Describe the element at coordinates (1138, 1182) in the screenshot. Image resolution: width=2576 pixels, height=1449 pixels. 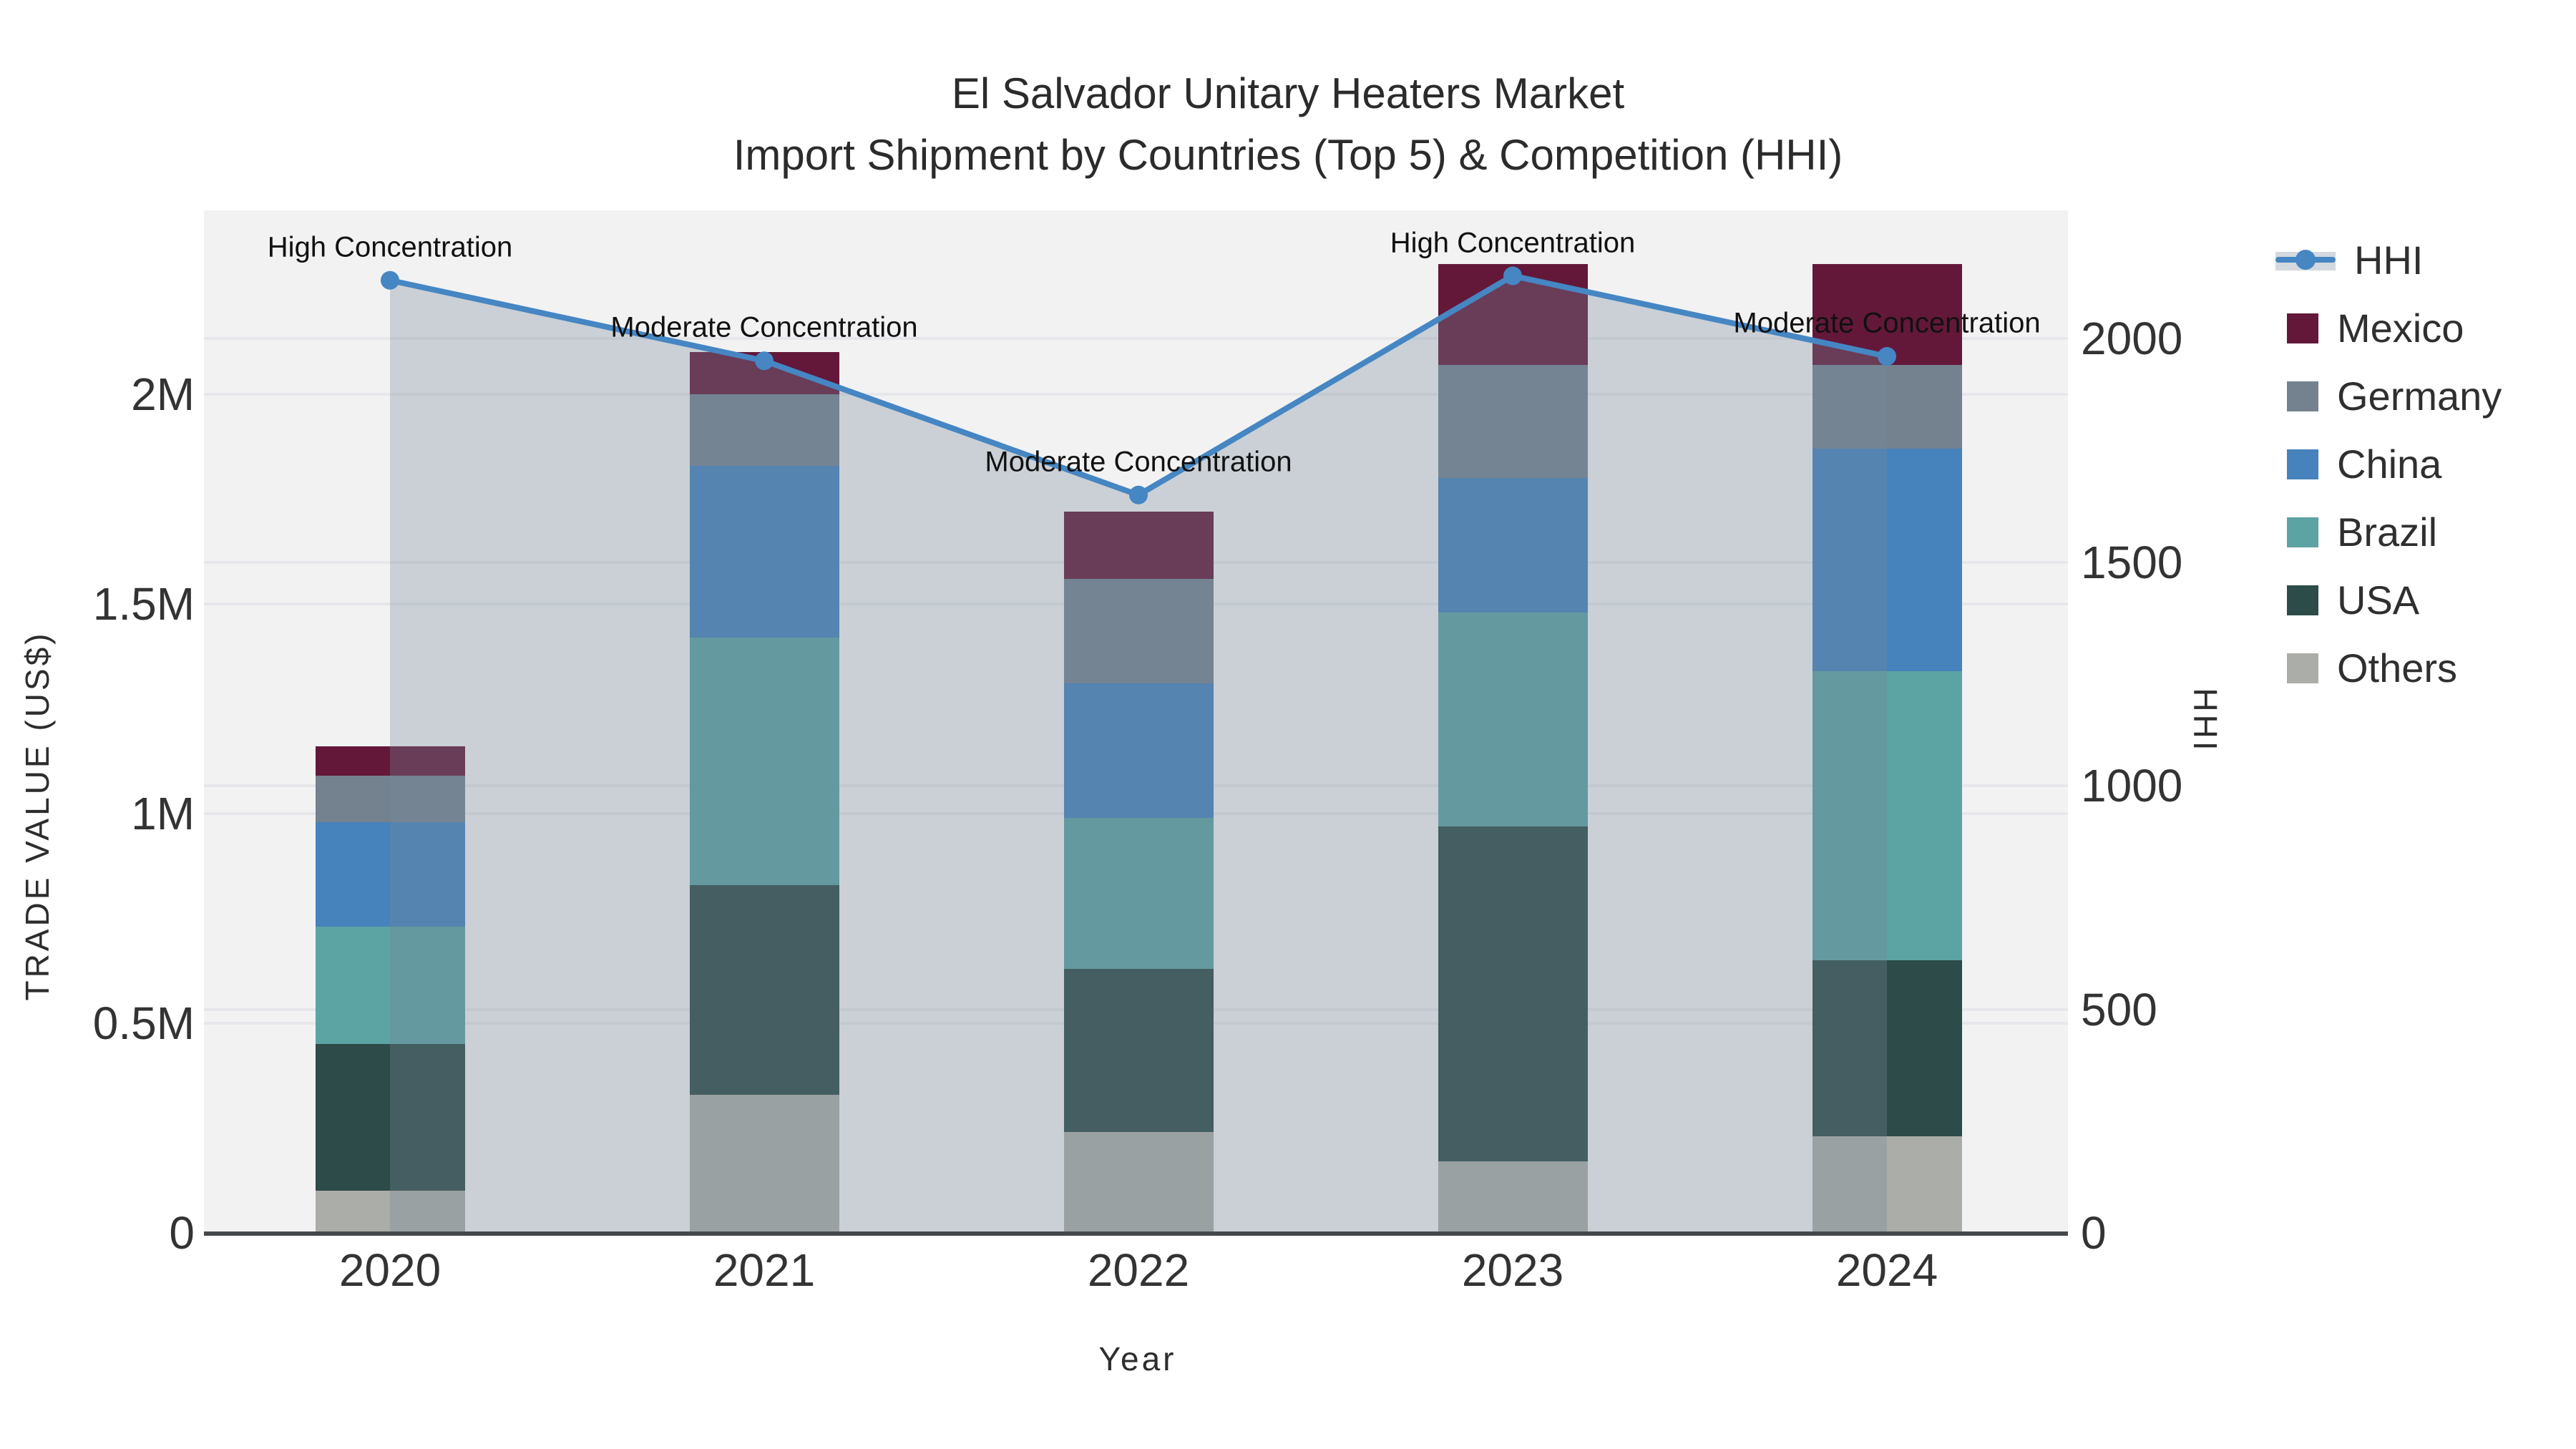
I see `bar-segment-others-2022` at that location.